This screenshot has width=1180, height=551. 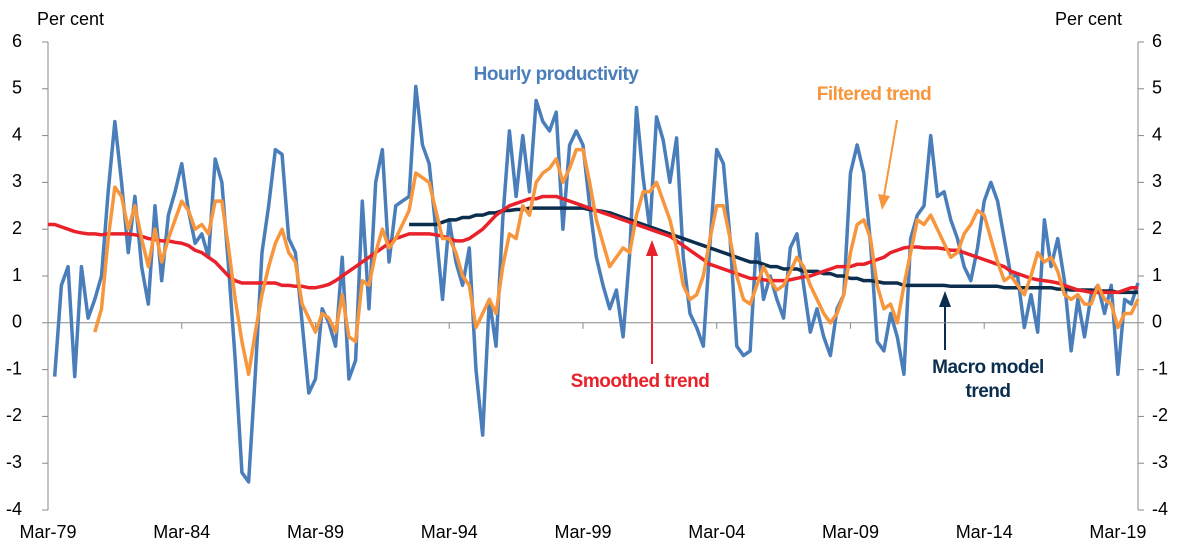 What do you see at coordinates (874, 94) in the screenshot?
I see `series-label: Filtered trend` at bounding box center [874, 94].